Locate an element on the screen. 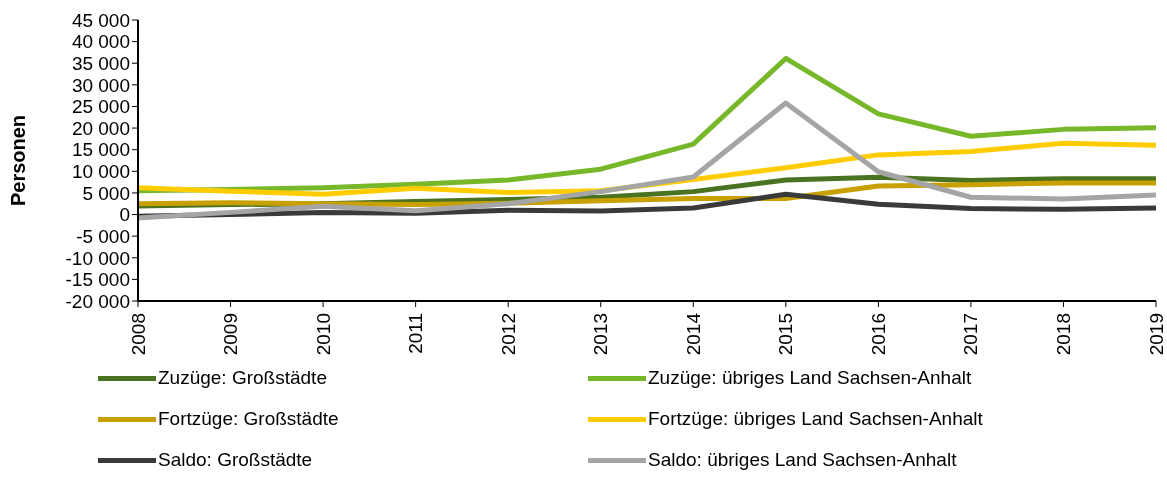 This screenshot has width=1167, height=501. legend-label: Zuzüge: übriges Land Sachsen-Anhalt is located at coordinates (810, 378).